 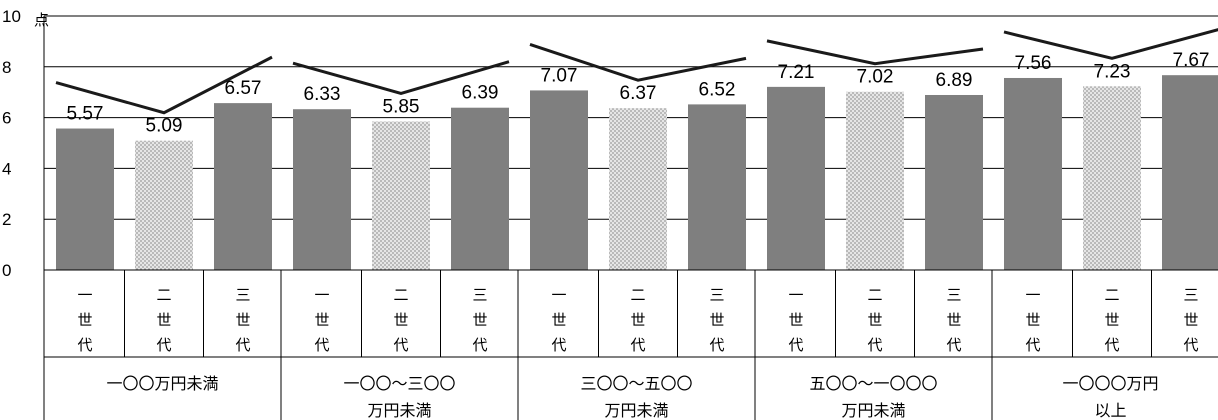 I want to click on data-label: 6.33, so click(x=322, y=94).